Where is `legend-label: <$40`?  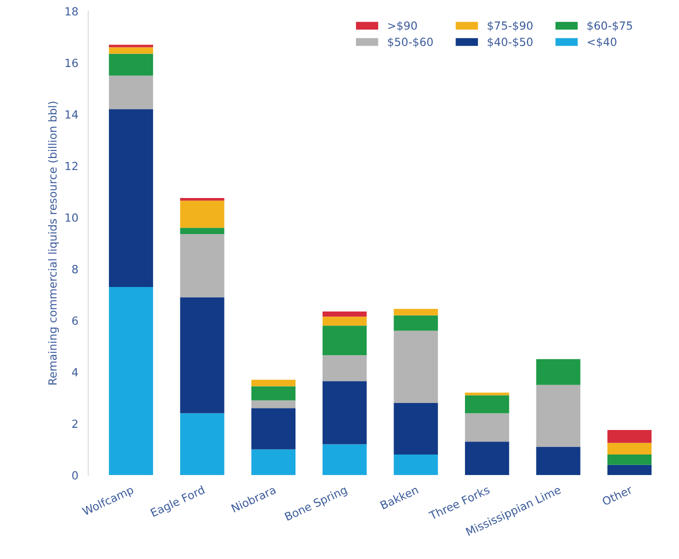
legend-label: <$40 is located at coordinates (602, 42).